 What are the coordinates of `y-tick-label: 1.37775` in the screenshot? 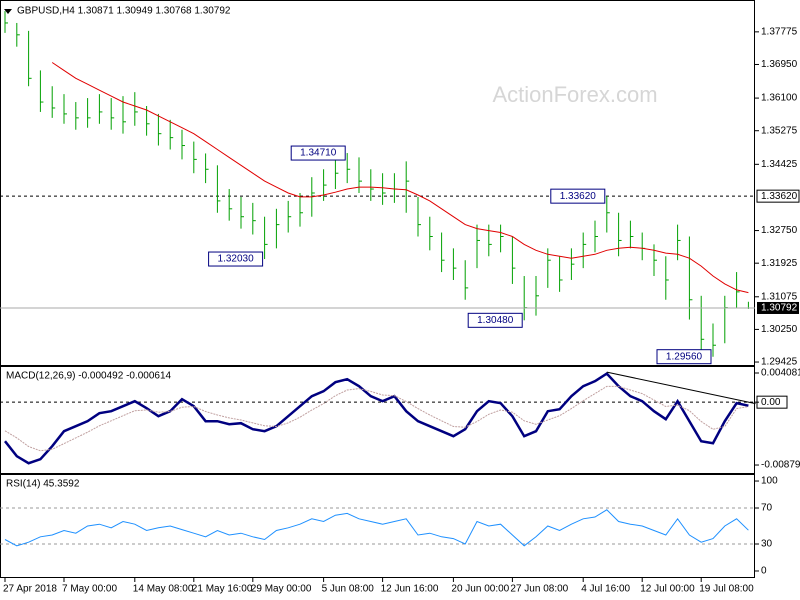 It's located at (779, 31).